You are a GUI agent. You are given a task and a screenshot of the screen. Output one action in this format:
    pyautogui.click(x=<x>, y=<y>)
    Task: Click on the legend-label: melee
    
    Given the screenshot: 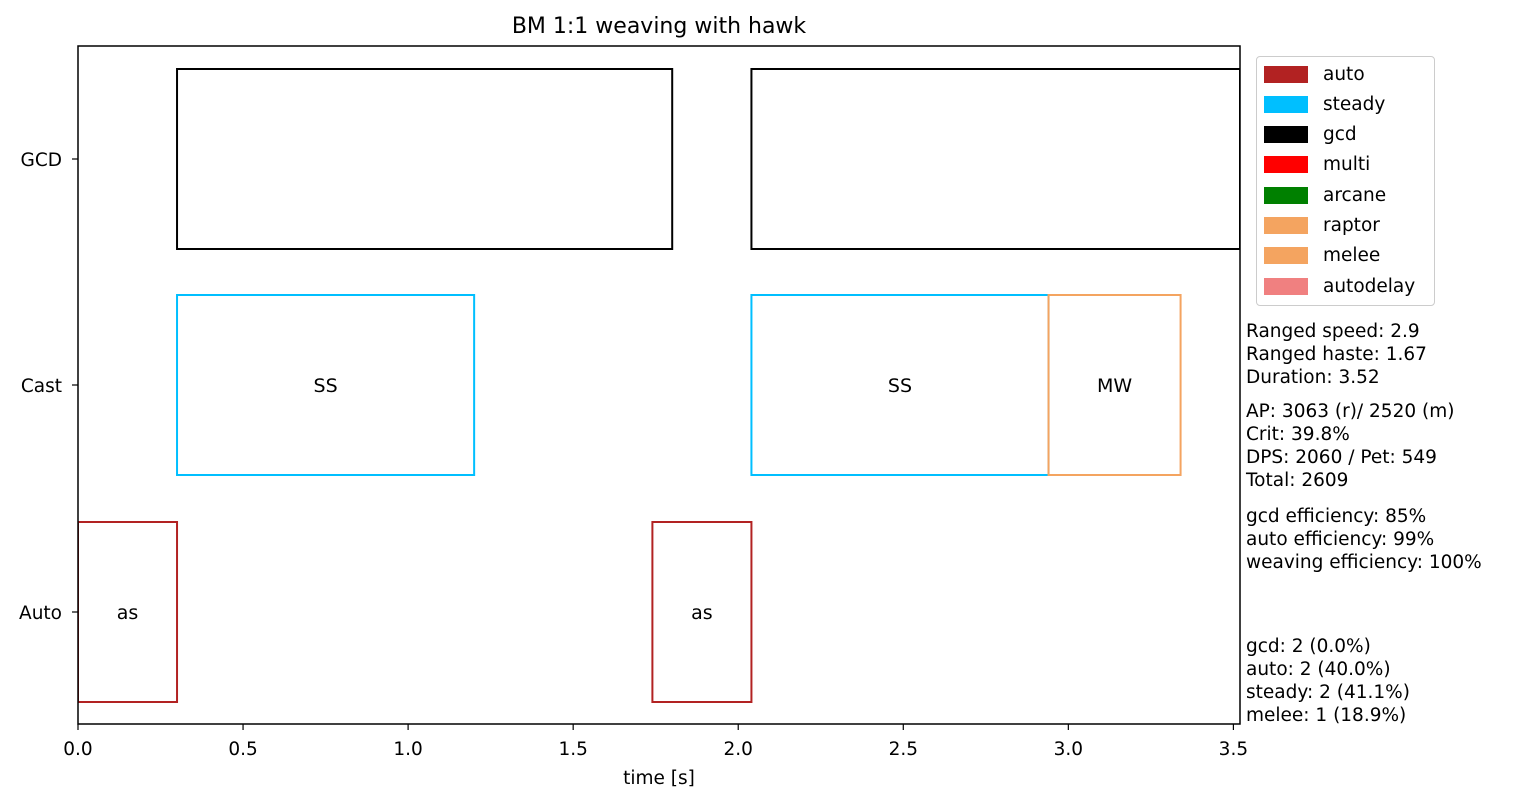 What is the action you would take?
    pyautogui.click(x=1352, y=256)
    